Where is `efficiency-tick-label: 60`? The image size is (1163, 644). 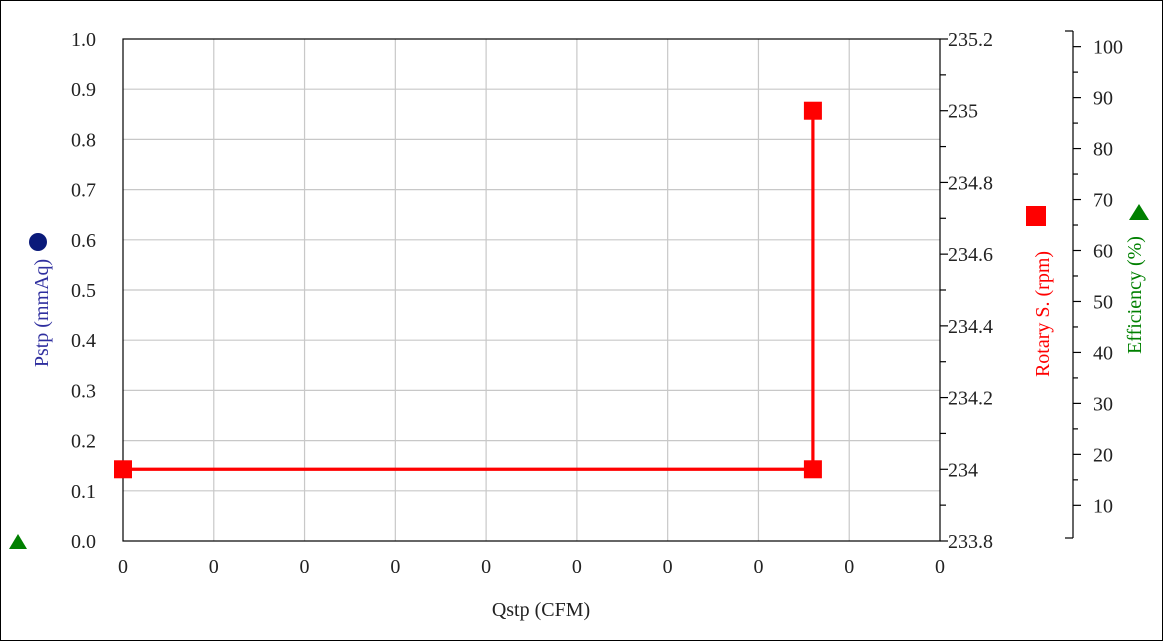
efficiency-tick-label: 60 is located at coordinates (1103, 252).